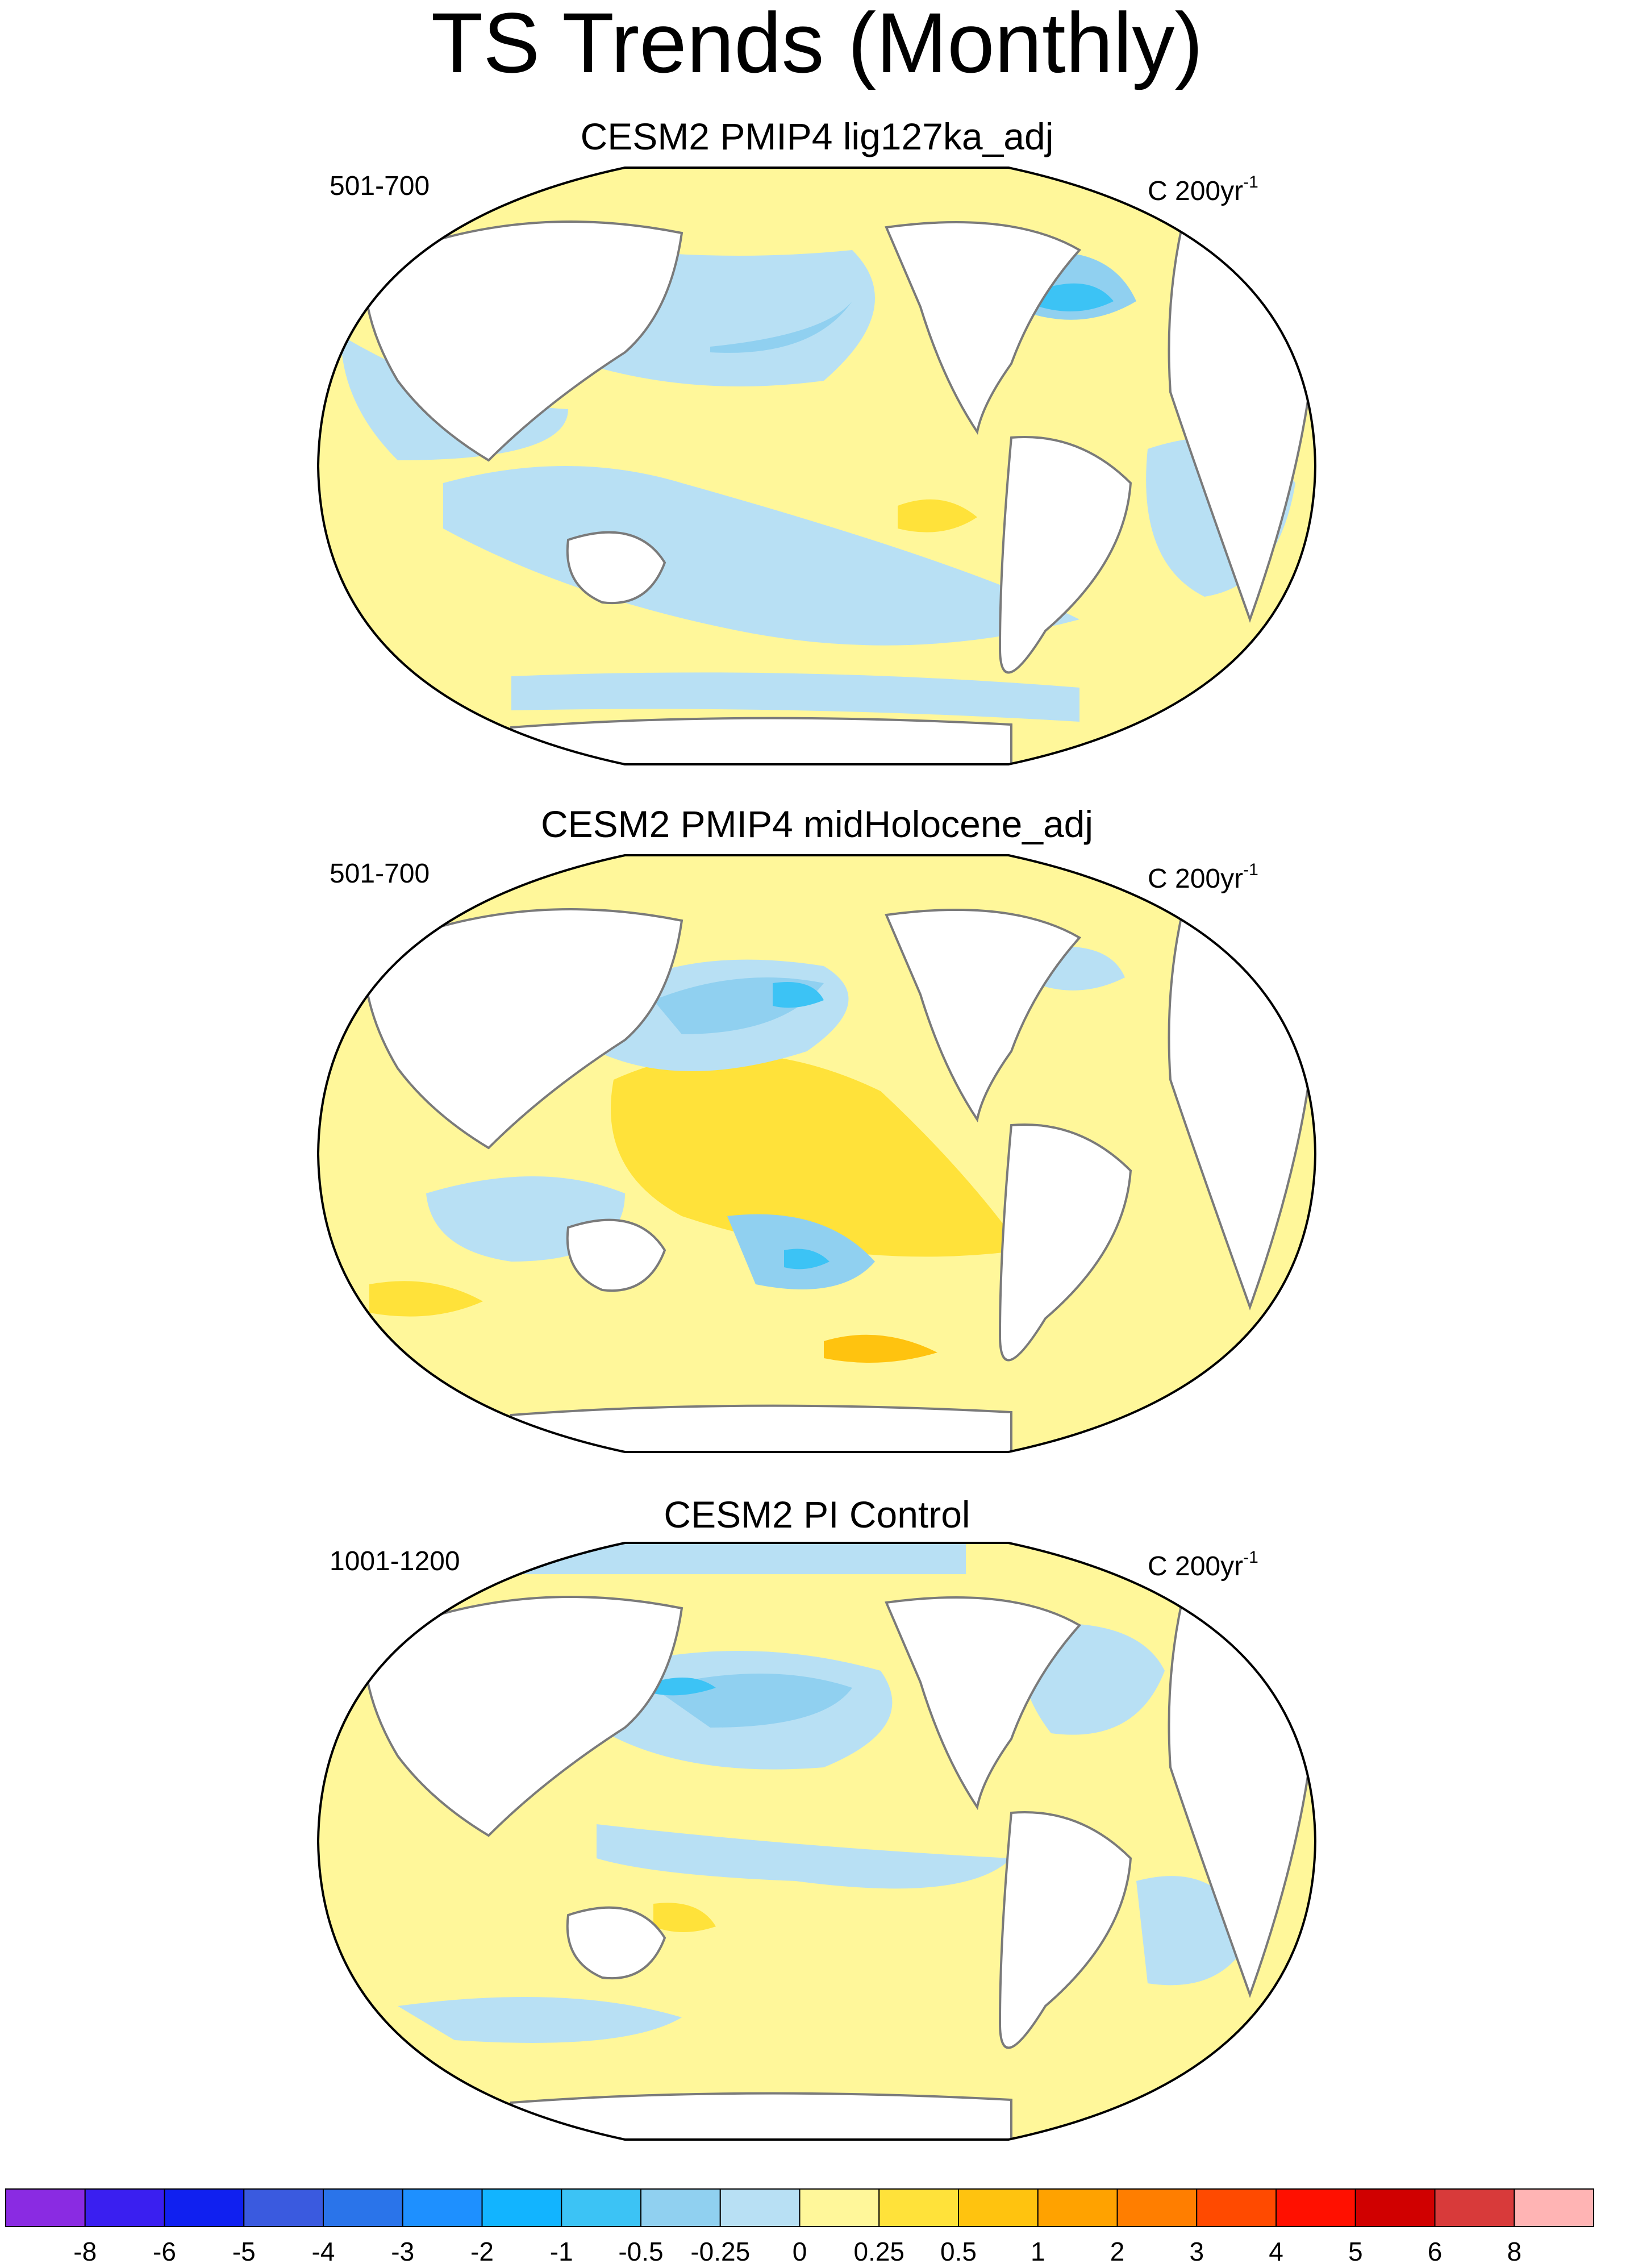 Image resolution: width=1634 pixels, height=2268 pixels. I want to click on colorbar-tick-label: -0.25, so click(720, 2251).